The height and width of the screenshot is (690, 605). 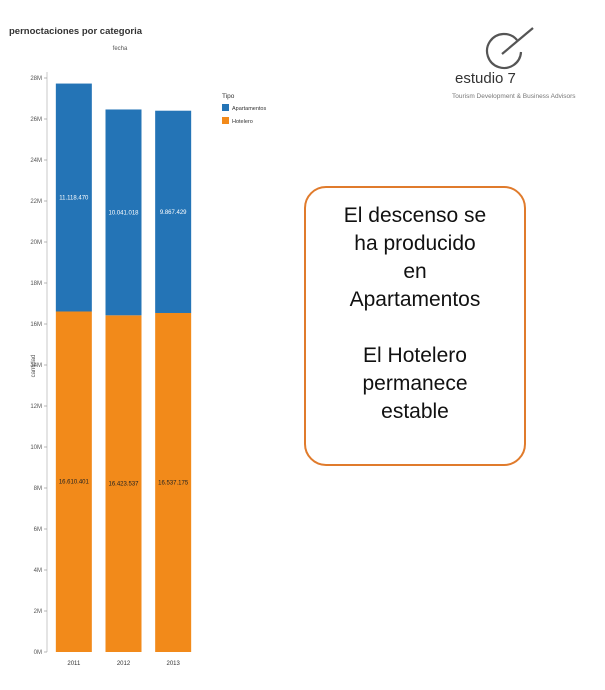 I want to click on data-label: 9.867.429, so click(x=173, y=213).